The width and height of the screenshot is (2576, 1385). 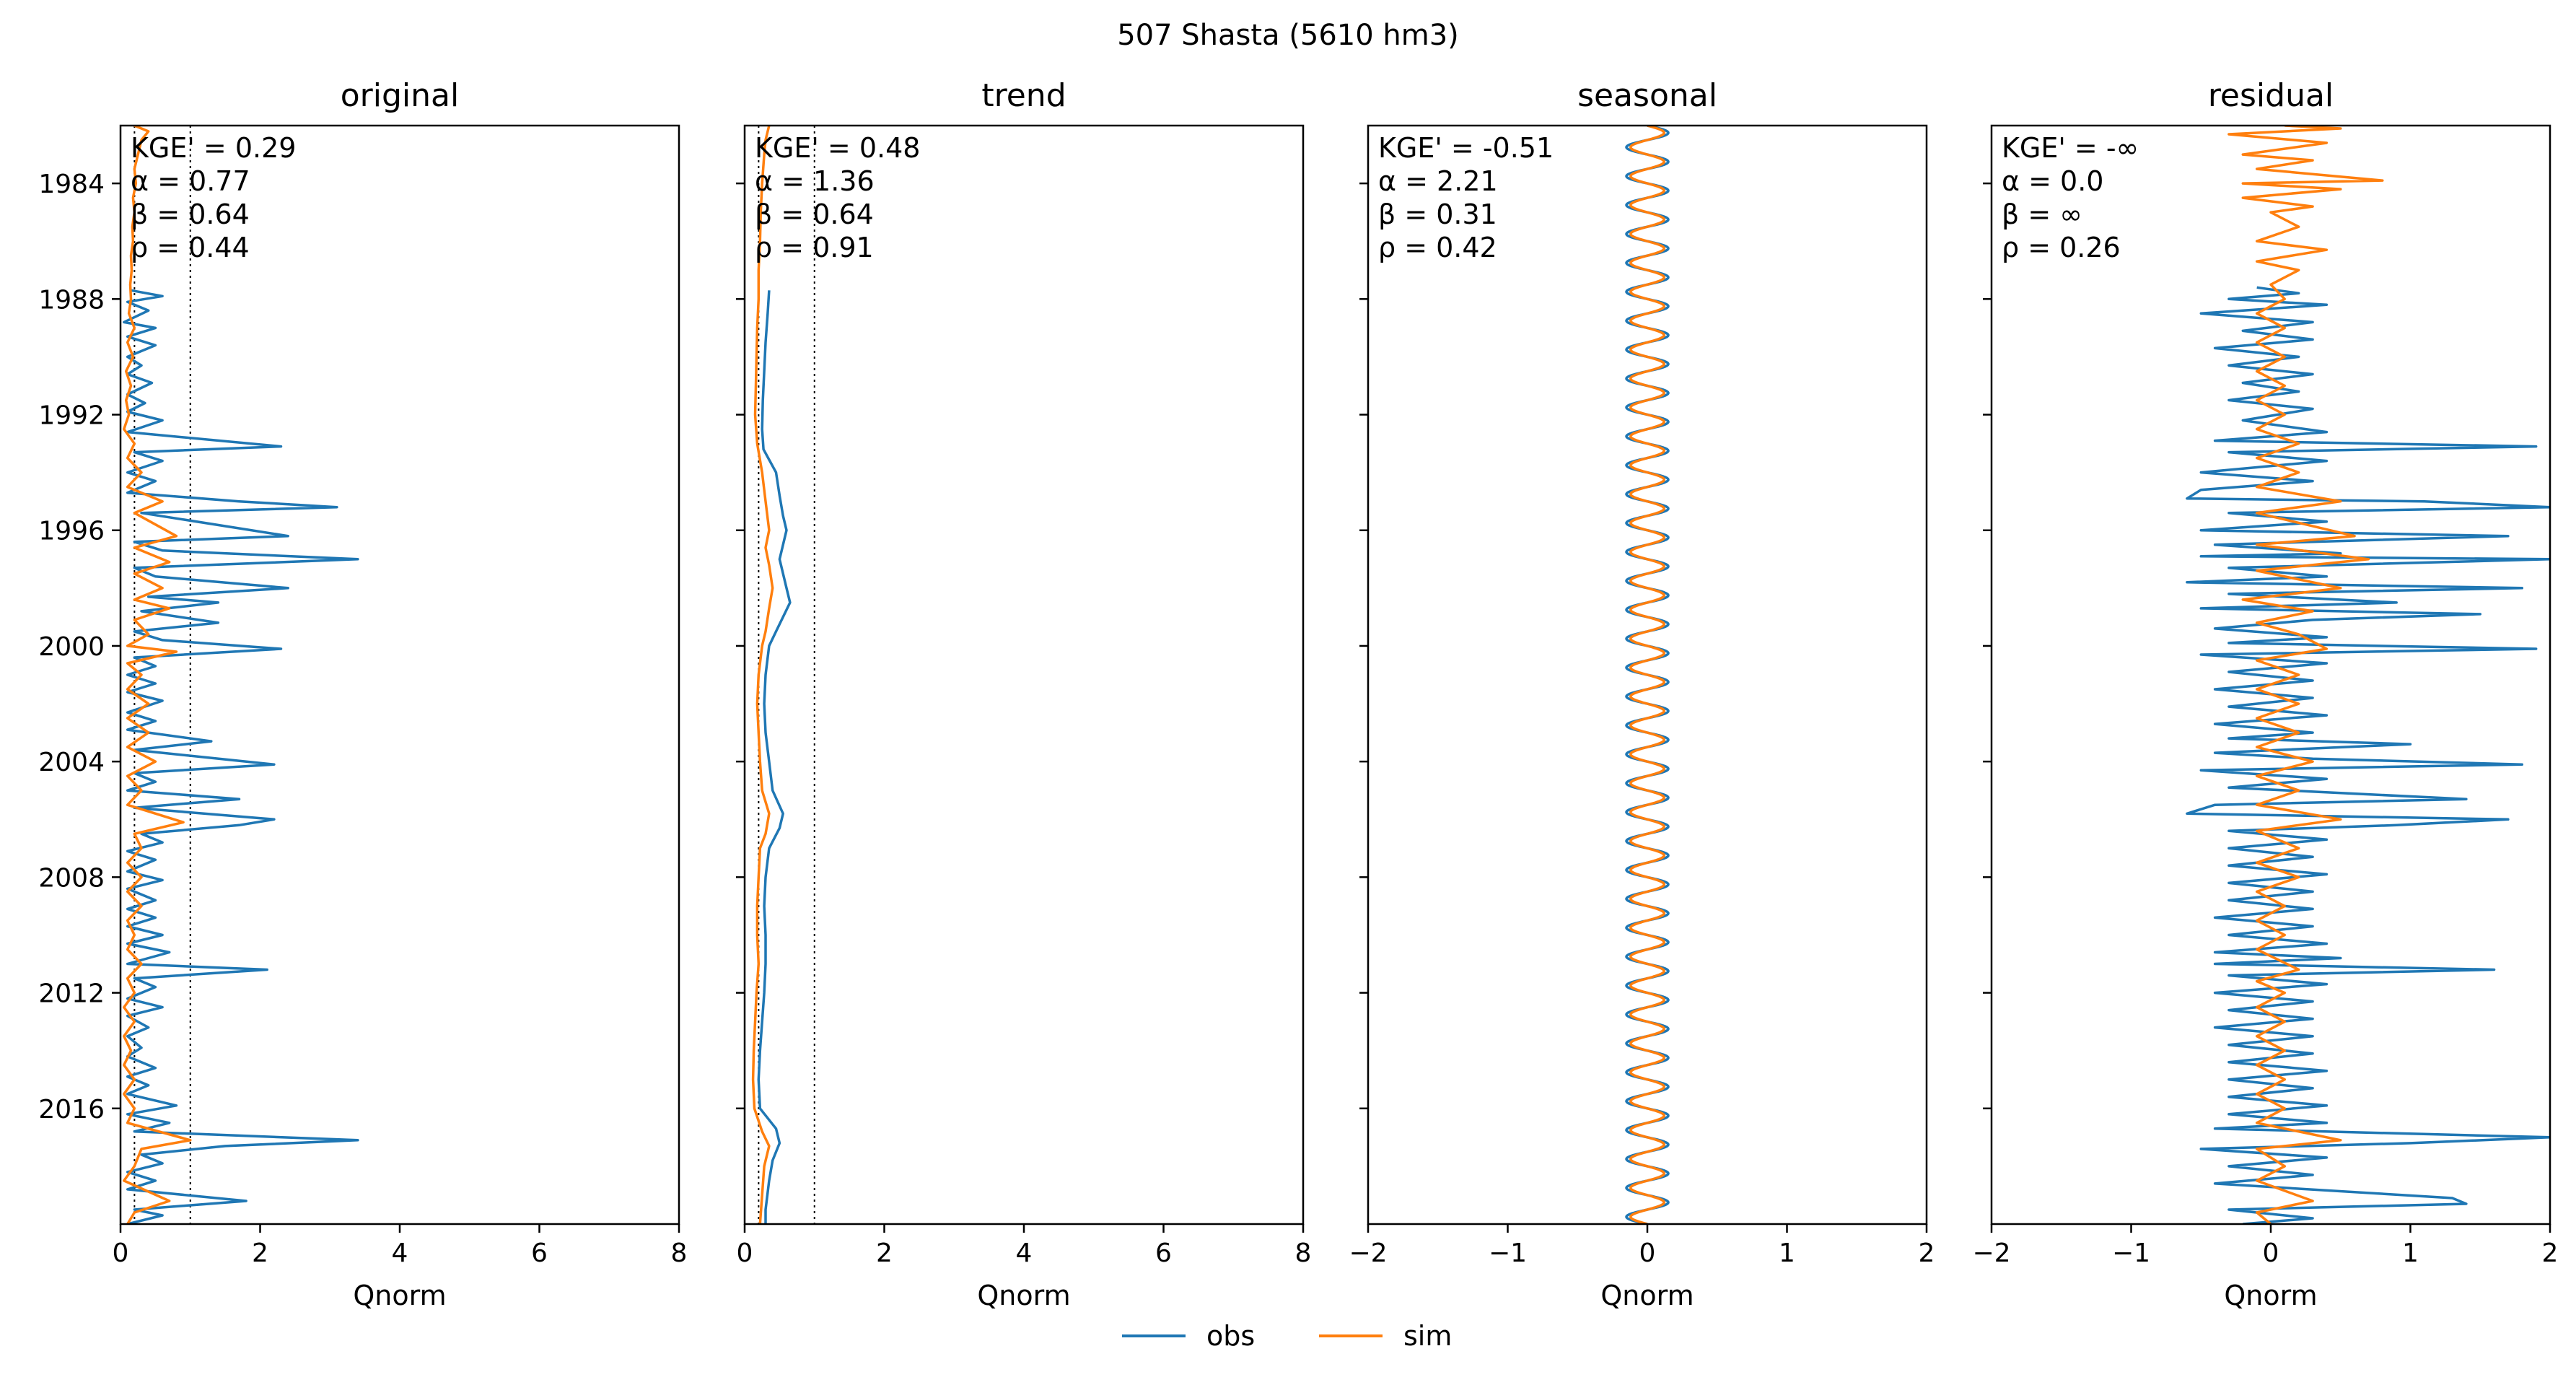 What do you see at coordinates (71, 762) in the screenshot?
I see `y-tick-label: 2004` at bounding box center [71, 762].